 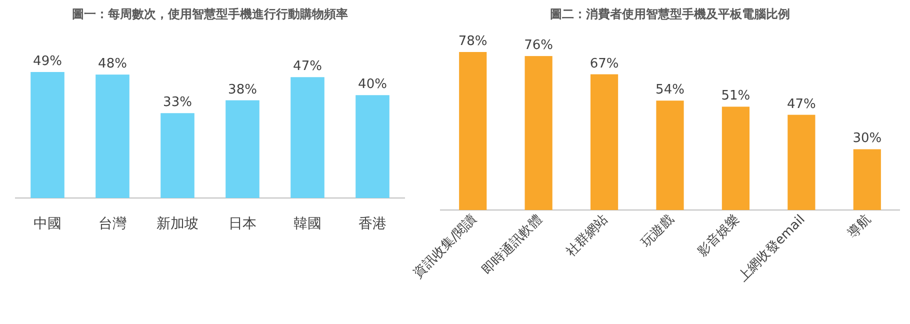 What do you see at coordinates (177, 102) in the screenshot?
I see `data-label: 33%` at bounding box center [177, 102].